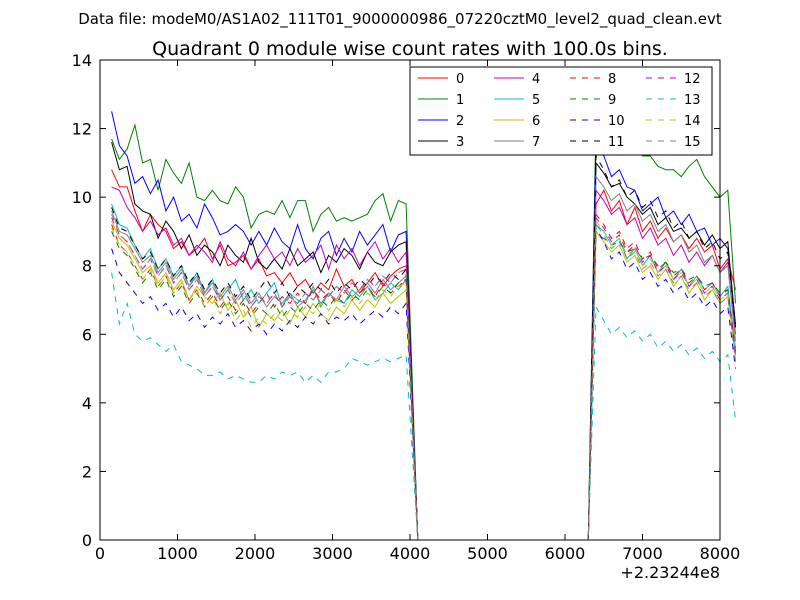 This screenshot has width=800, height=600. What do you see at coordinates (692, 142) in the screenshot?
I see `legend-label-15: 15` at bounding box center [692, 142].